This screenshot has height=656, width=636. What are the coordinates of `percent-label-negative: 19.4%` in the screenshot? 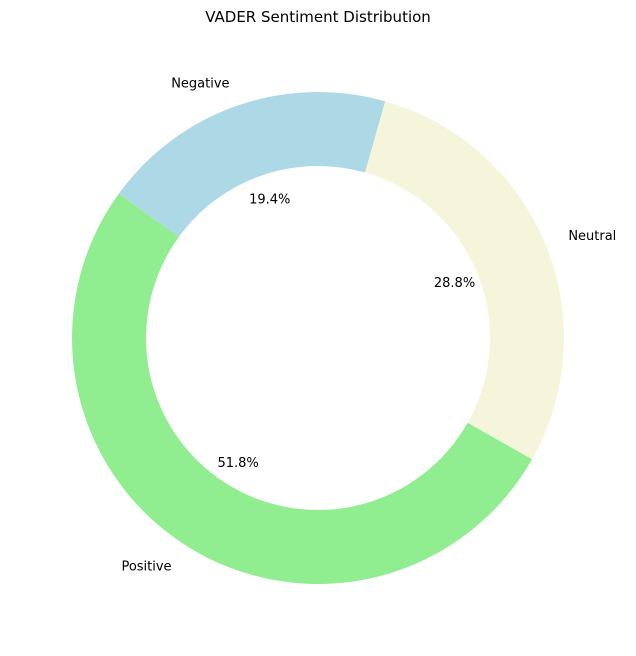 It's located at (269, 200).